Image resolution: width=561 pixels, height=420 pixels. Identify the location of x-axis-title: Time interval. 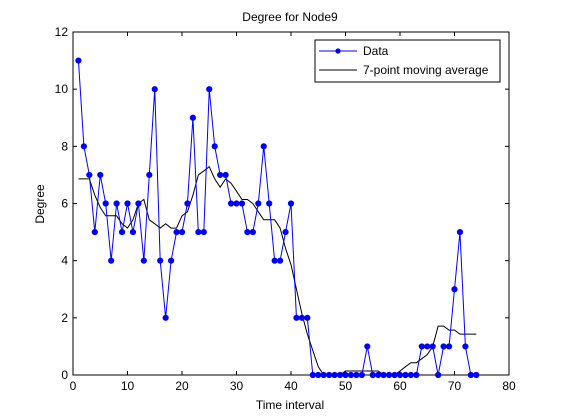
(290, 405).